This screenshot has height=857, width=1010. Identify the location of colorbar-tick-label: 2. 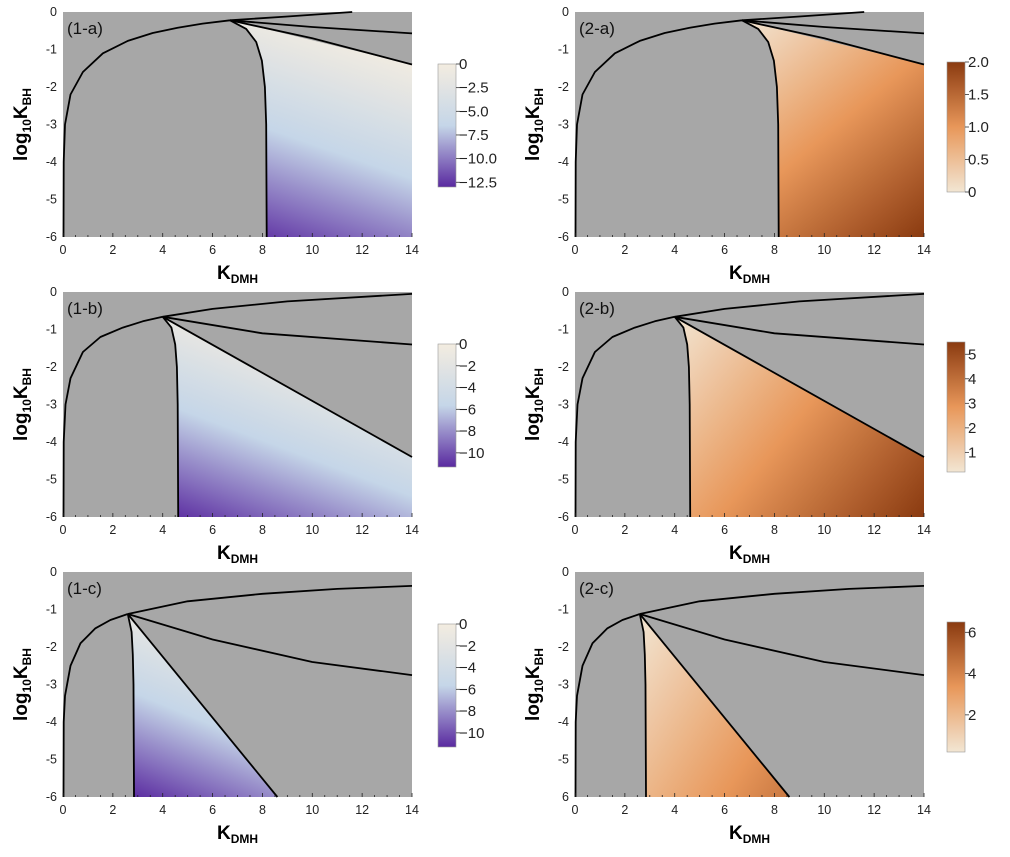
(972, 428).